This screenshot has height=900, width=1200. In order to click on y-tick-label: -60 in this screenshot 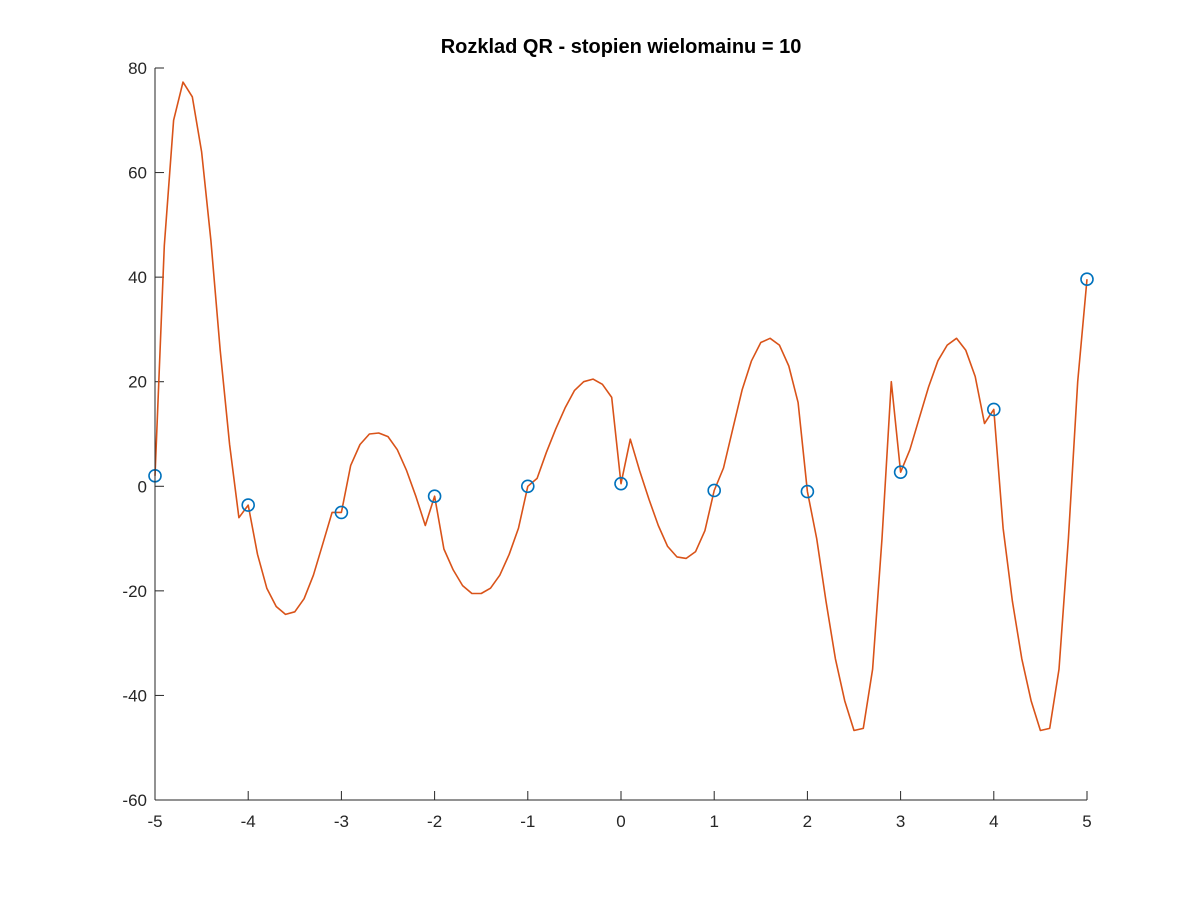, I will do `click(134, 800)`.